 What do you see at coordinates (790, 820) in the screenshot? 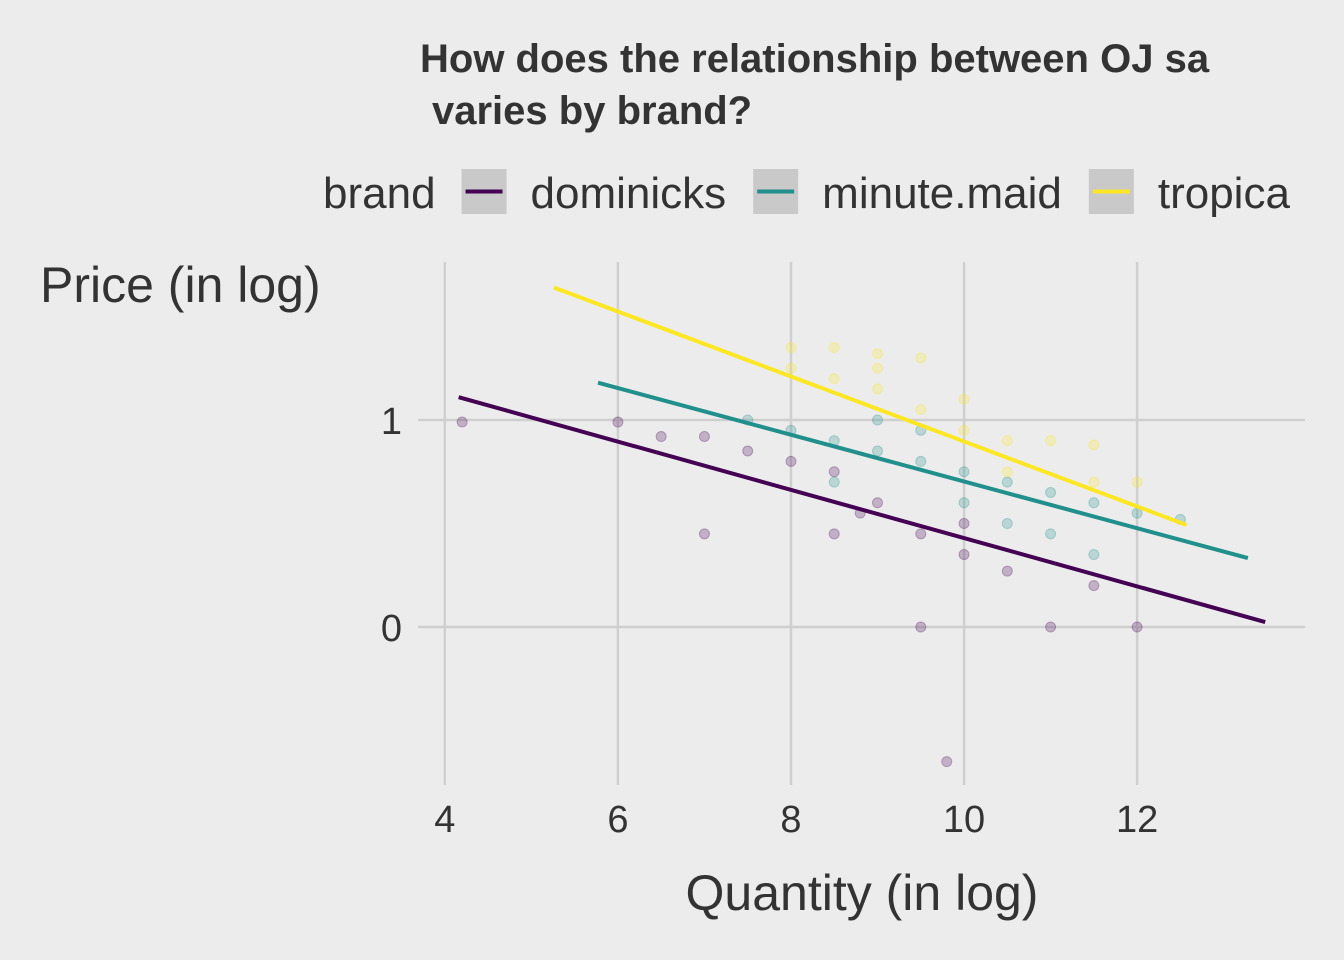
I see `x-tick-label: 8` at bounding box center [790, 820].